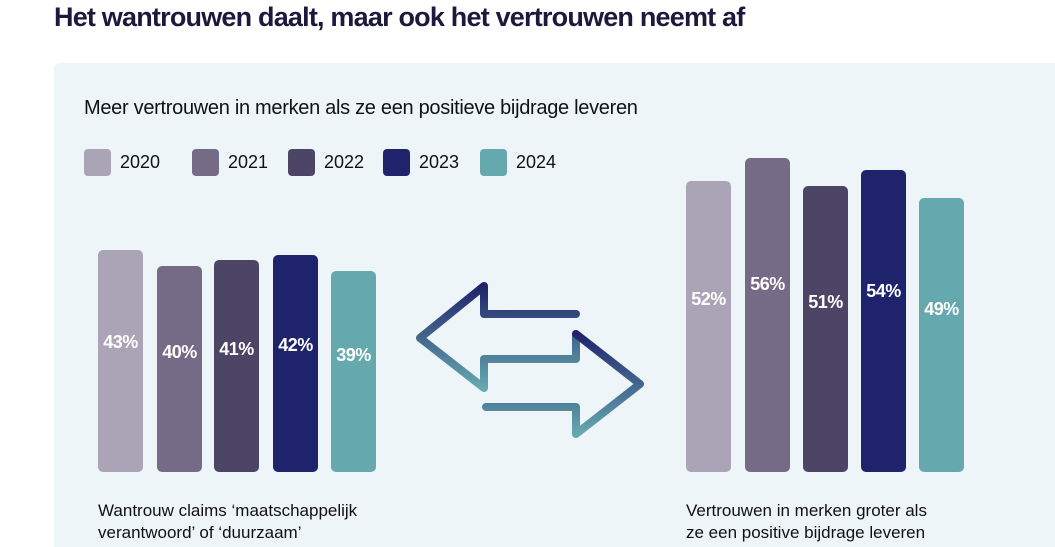 The image size is (1055, 547). What do you see at coordinates (236, 366) in the screenshot?
I see `distrust-bar-2022` at bounding box center [236, 366].